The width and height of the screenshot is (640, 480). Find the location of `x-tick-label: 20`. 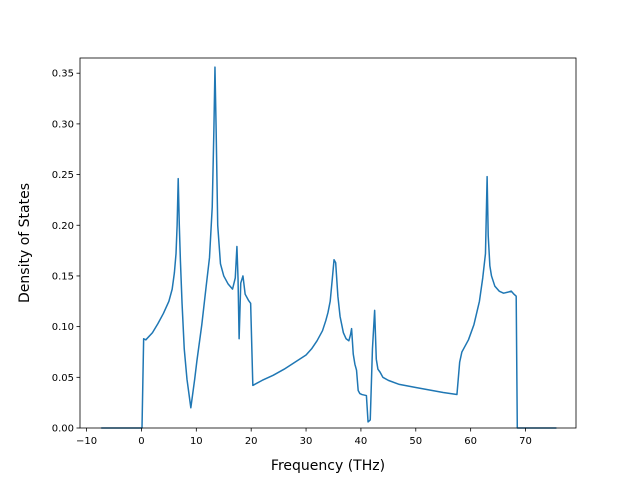

x-tick-label: 20 is located at coordinates (251, 441).